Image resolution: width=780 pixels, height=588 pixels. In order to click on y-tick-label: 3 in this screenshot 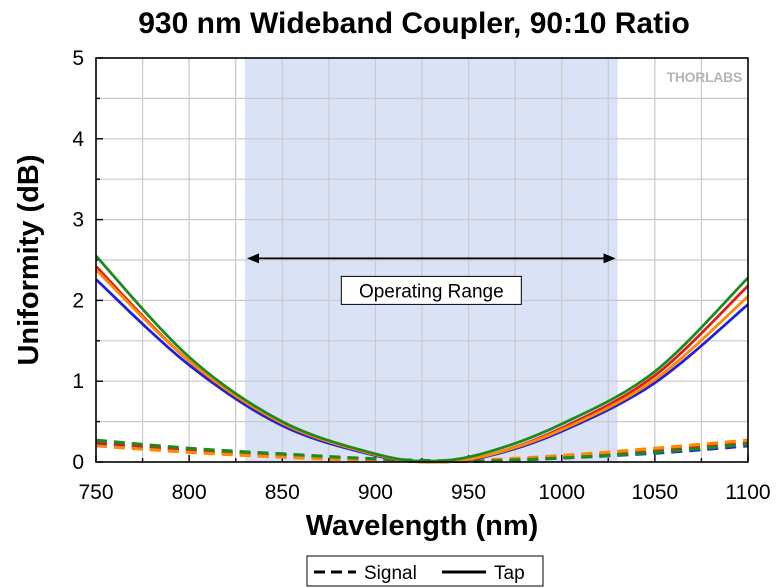, I will do `click(78, 220)`.